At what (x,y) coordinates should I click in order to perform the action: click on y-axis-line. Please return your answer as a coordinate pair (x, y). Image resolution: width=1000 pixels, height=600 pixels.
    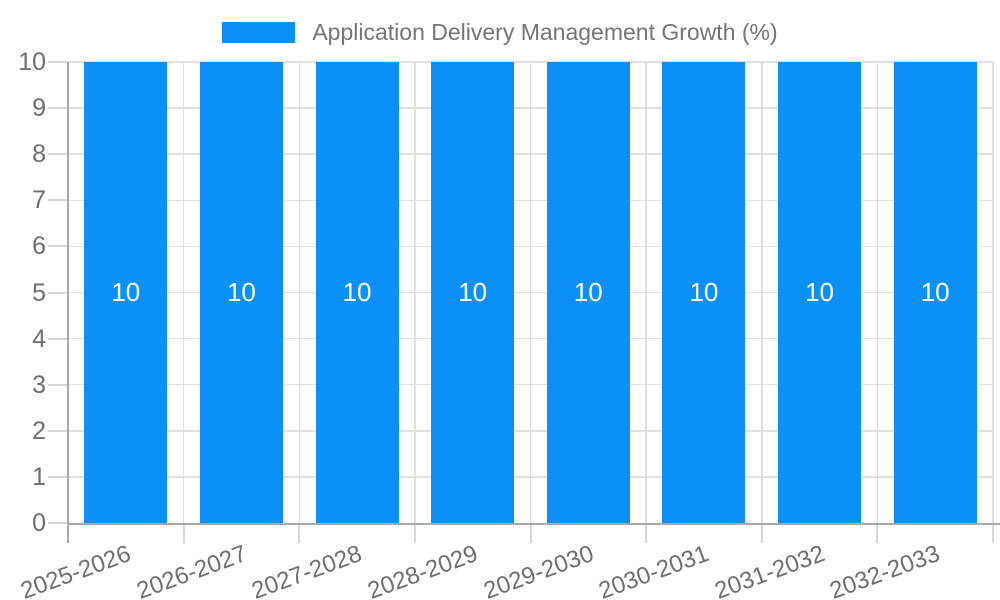
    Looking at the image, I should click on (68, 302).